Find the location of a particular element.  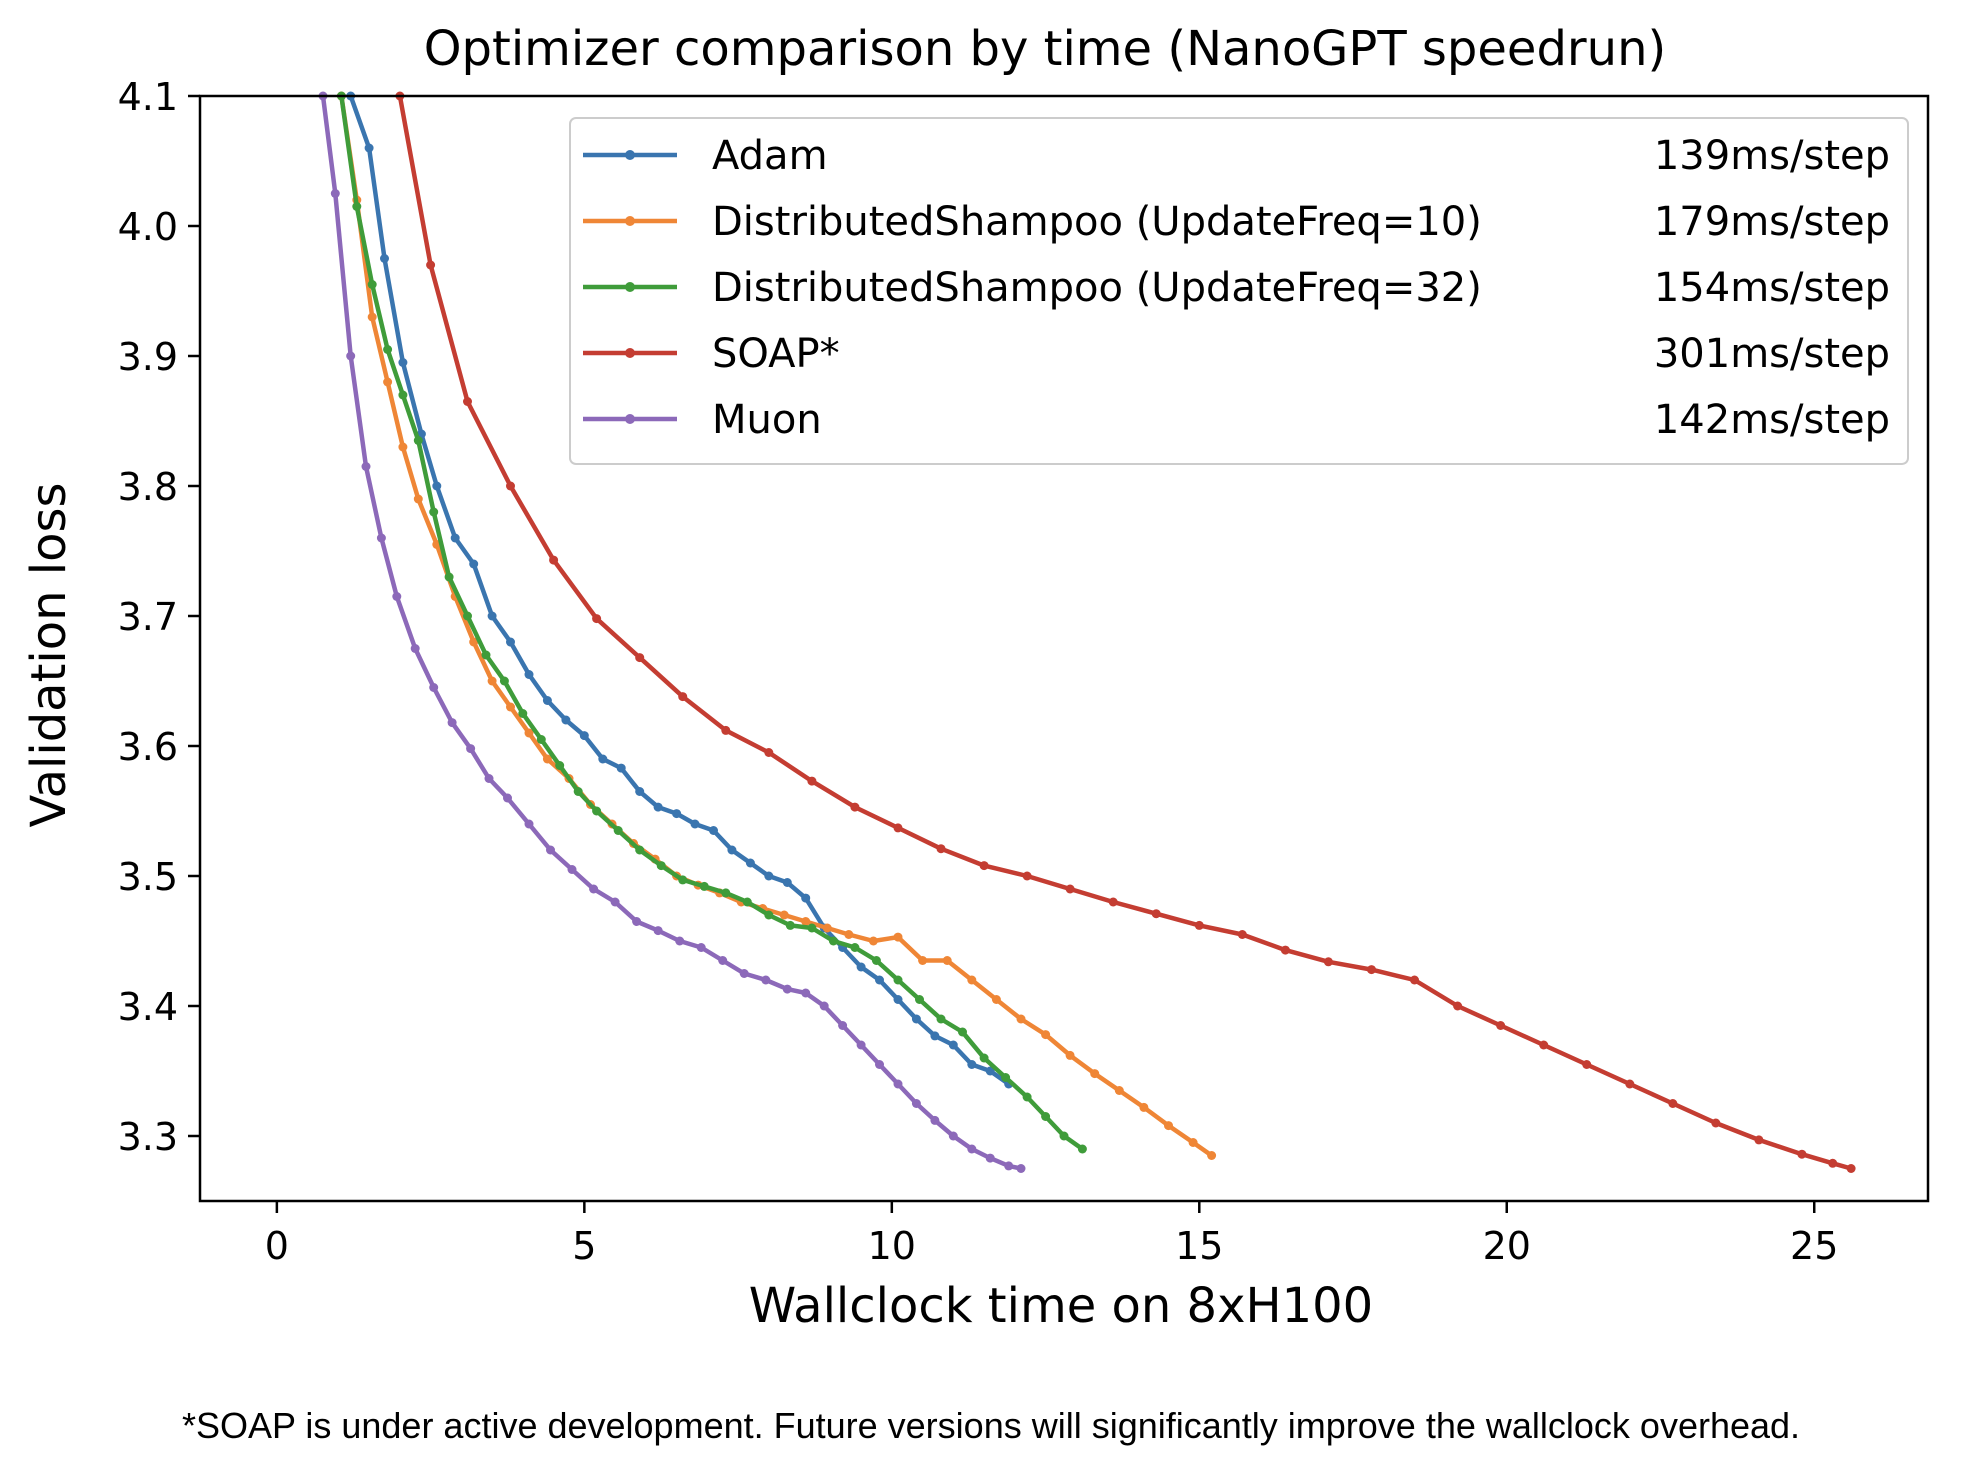

legend-item: Muon 142ms/step is located at coordinates (1236, 420).